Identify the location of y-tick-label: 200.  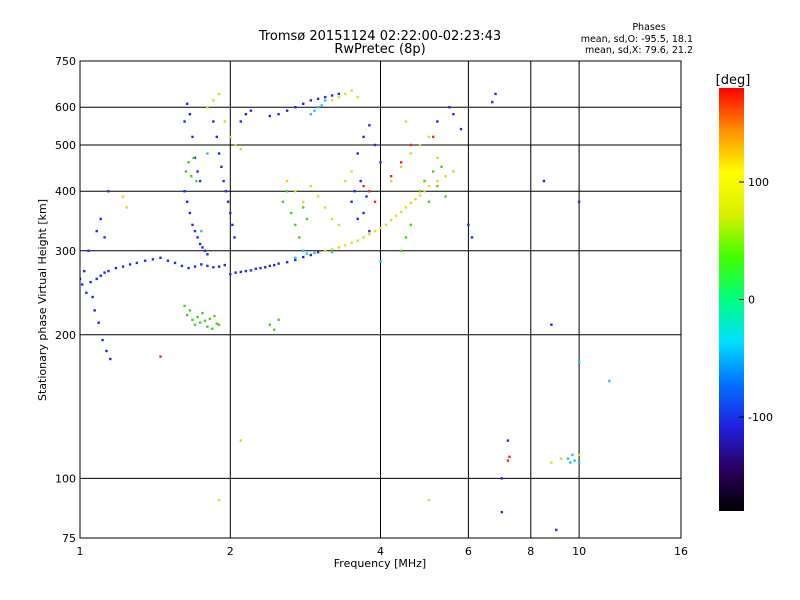
(65, 335).